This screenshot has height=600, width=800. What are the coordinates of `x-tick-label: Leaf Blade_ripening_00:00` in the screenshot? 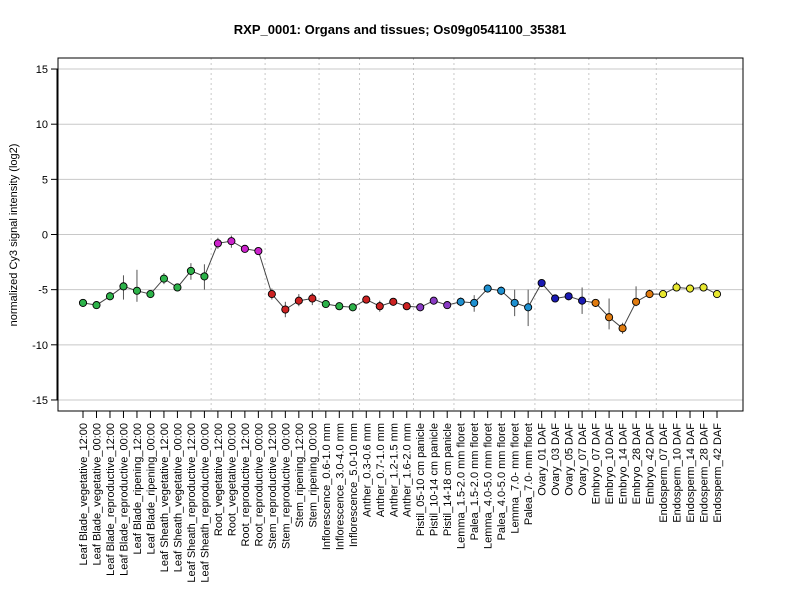 It's located at (151, 489).